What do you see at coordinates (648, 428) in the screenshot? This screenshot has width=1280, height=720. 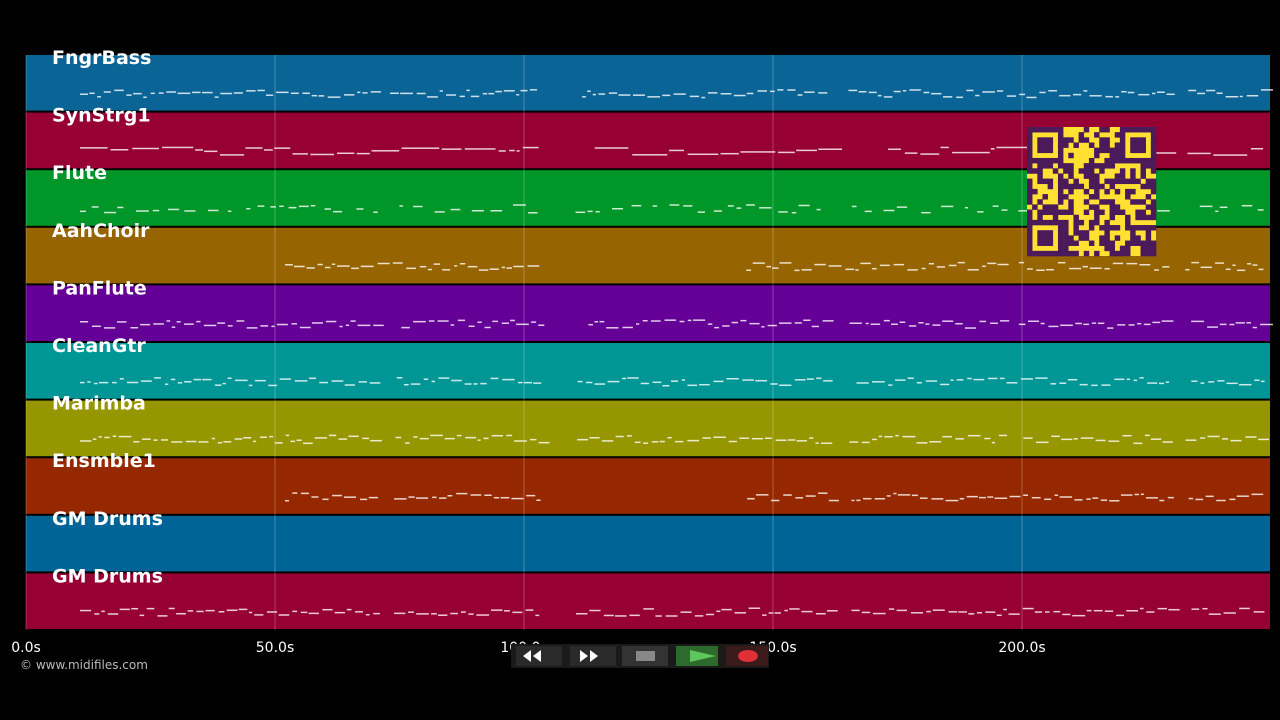 I see `track-band` at bounding box center [648, 428].